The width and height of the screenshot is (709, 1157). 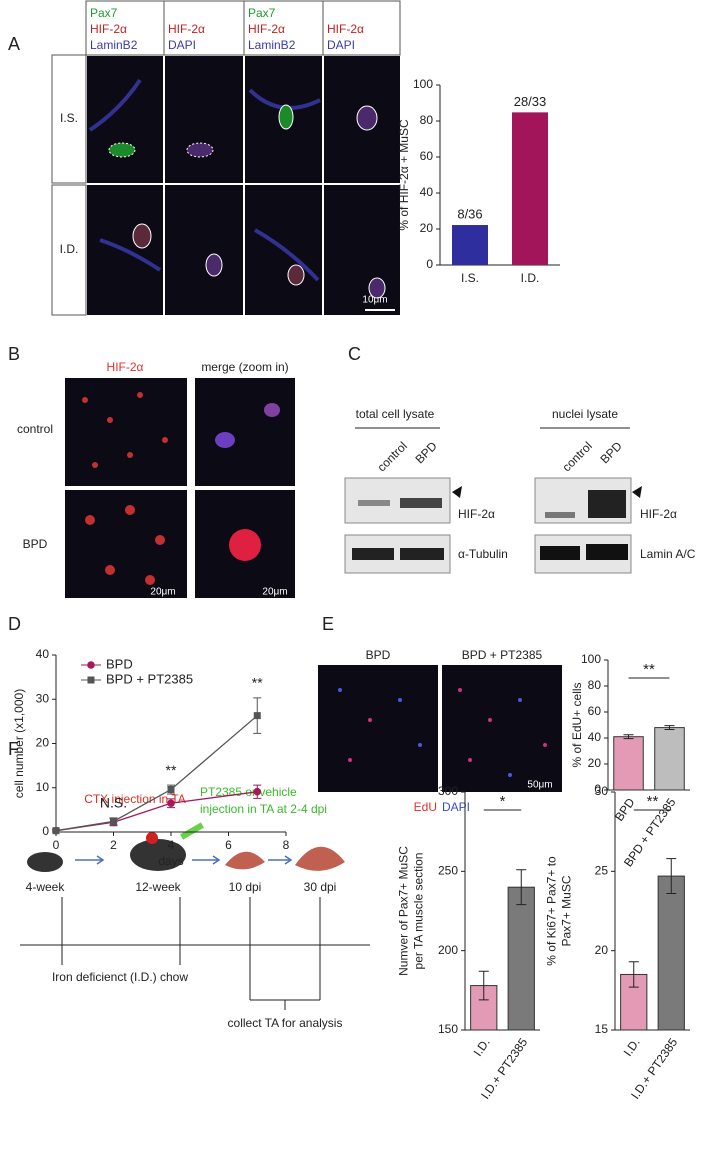 I want to click on header-label: DAPI, so click(x=341, y=45).